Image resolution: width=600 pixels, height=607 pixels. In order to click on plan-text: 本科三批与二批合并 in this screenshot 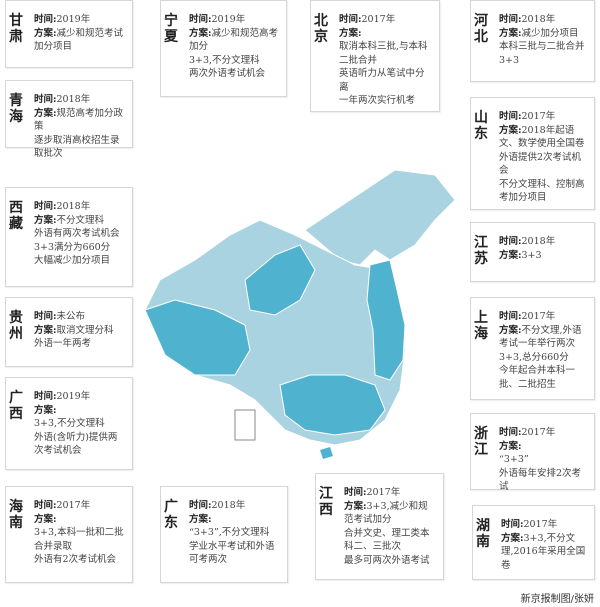, I will do `click(542, 46)`.